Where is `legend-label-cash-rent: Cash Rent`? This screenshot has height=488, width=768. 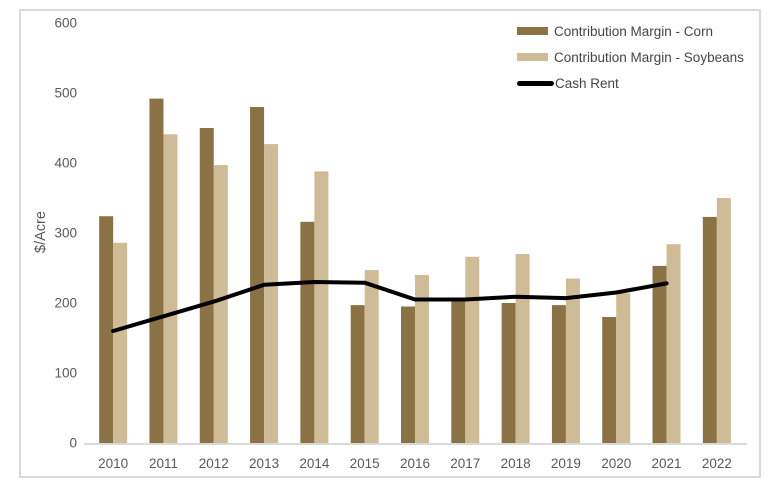
legend-label-cash-rent: Cash Rent is located at coordinates (587, 83).